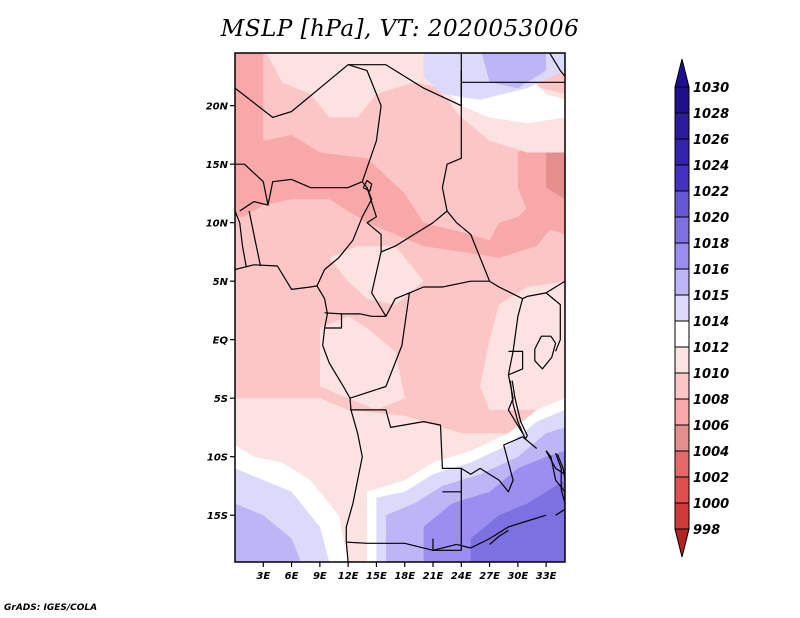  I want to click on lon-tick-label: 18E, so click(404, 576).